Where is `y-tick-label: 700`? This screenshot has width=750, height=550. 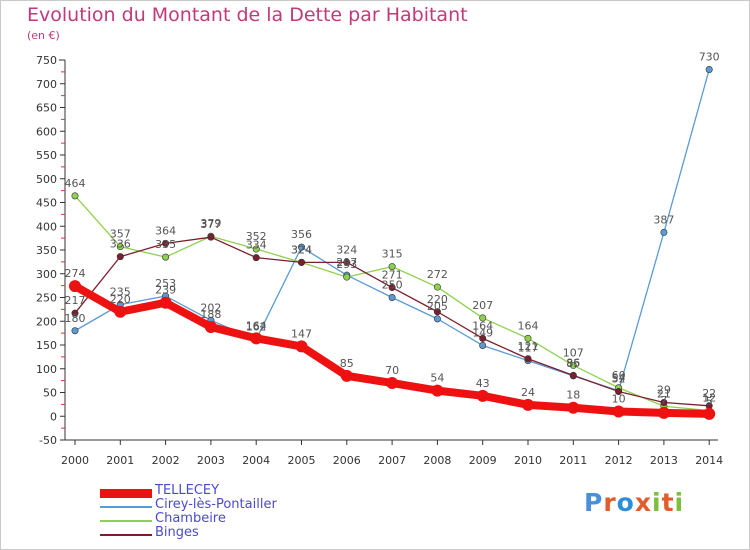
y-tick-label: 700 is located at coordinates (46, 84).